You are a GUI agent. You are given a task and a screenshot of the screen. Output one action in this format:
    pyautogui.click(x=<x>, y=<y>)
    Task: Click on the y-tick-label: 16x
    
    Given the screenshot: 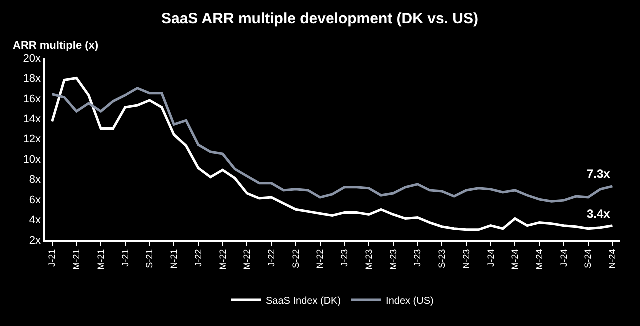 What is the action you would take?
    pyautogui.click(x=32, y=99)
    